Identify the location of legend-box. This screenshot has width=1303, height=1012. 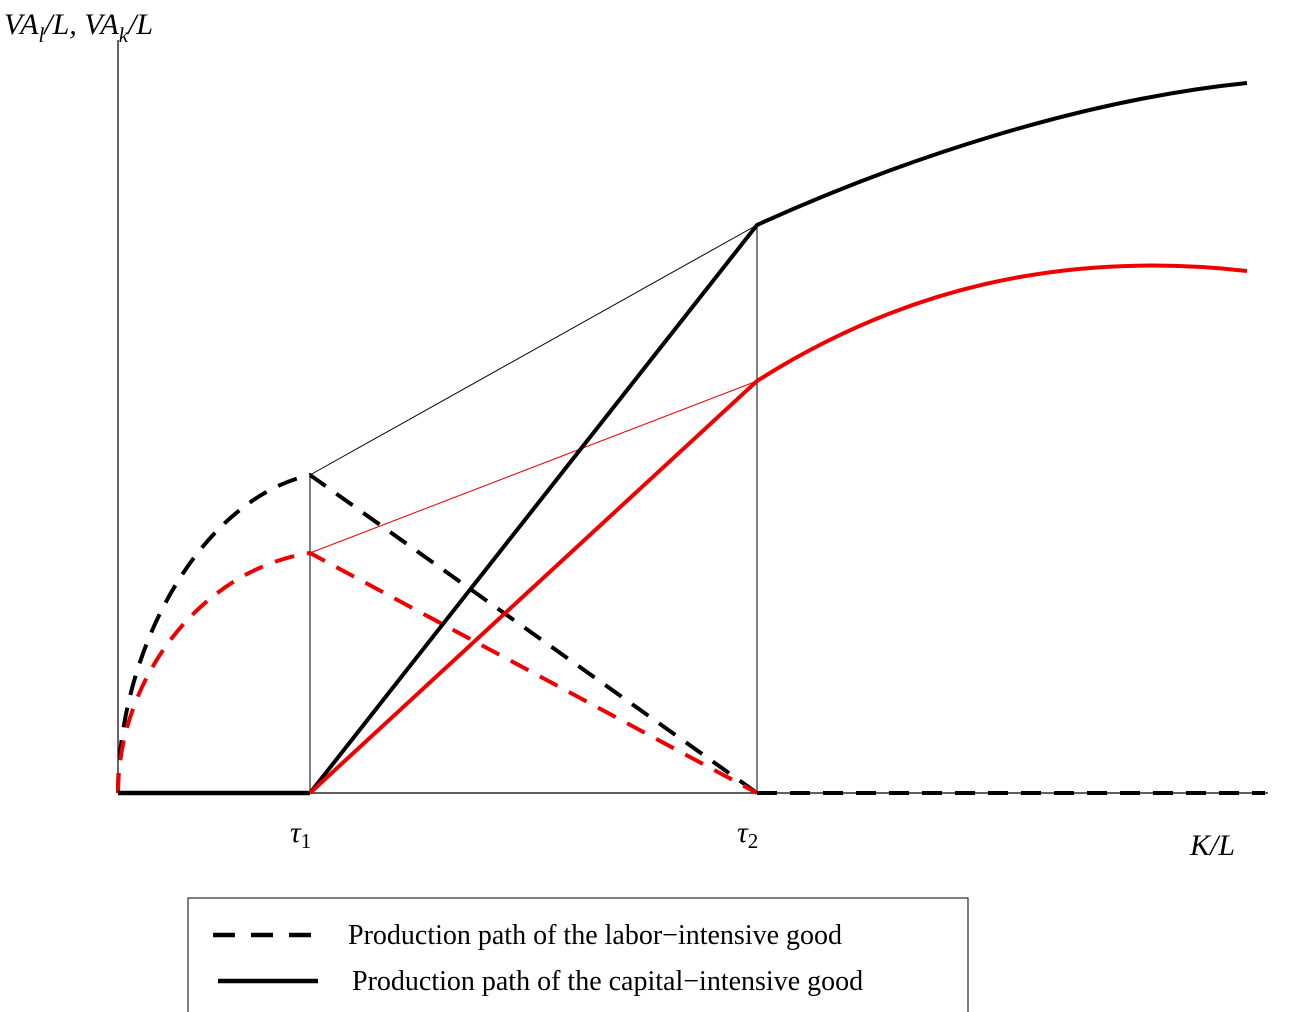
(578, 954).